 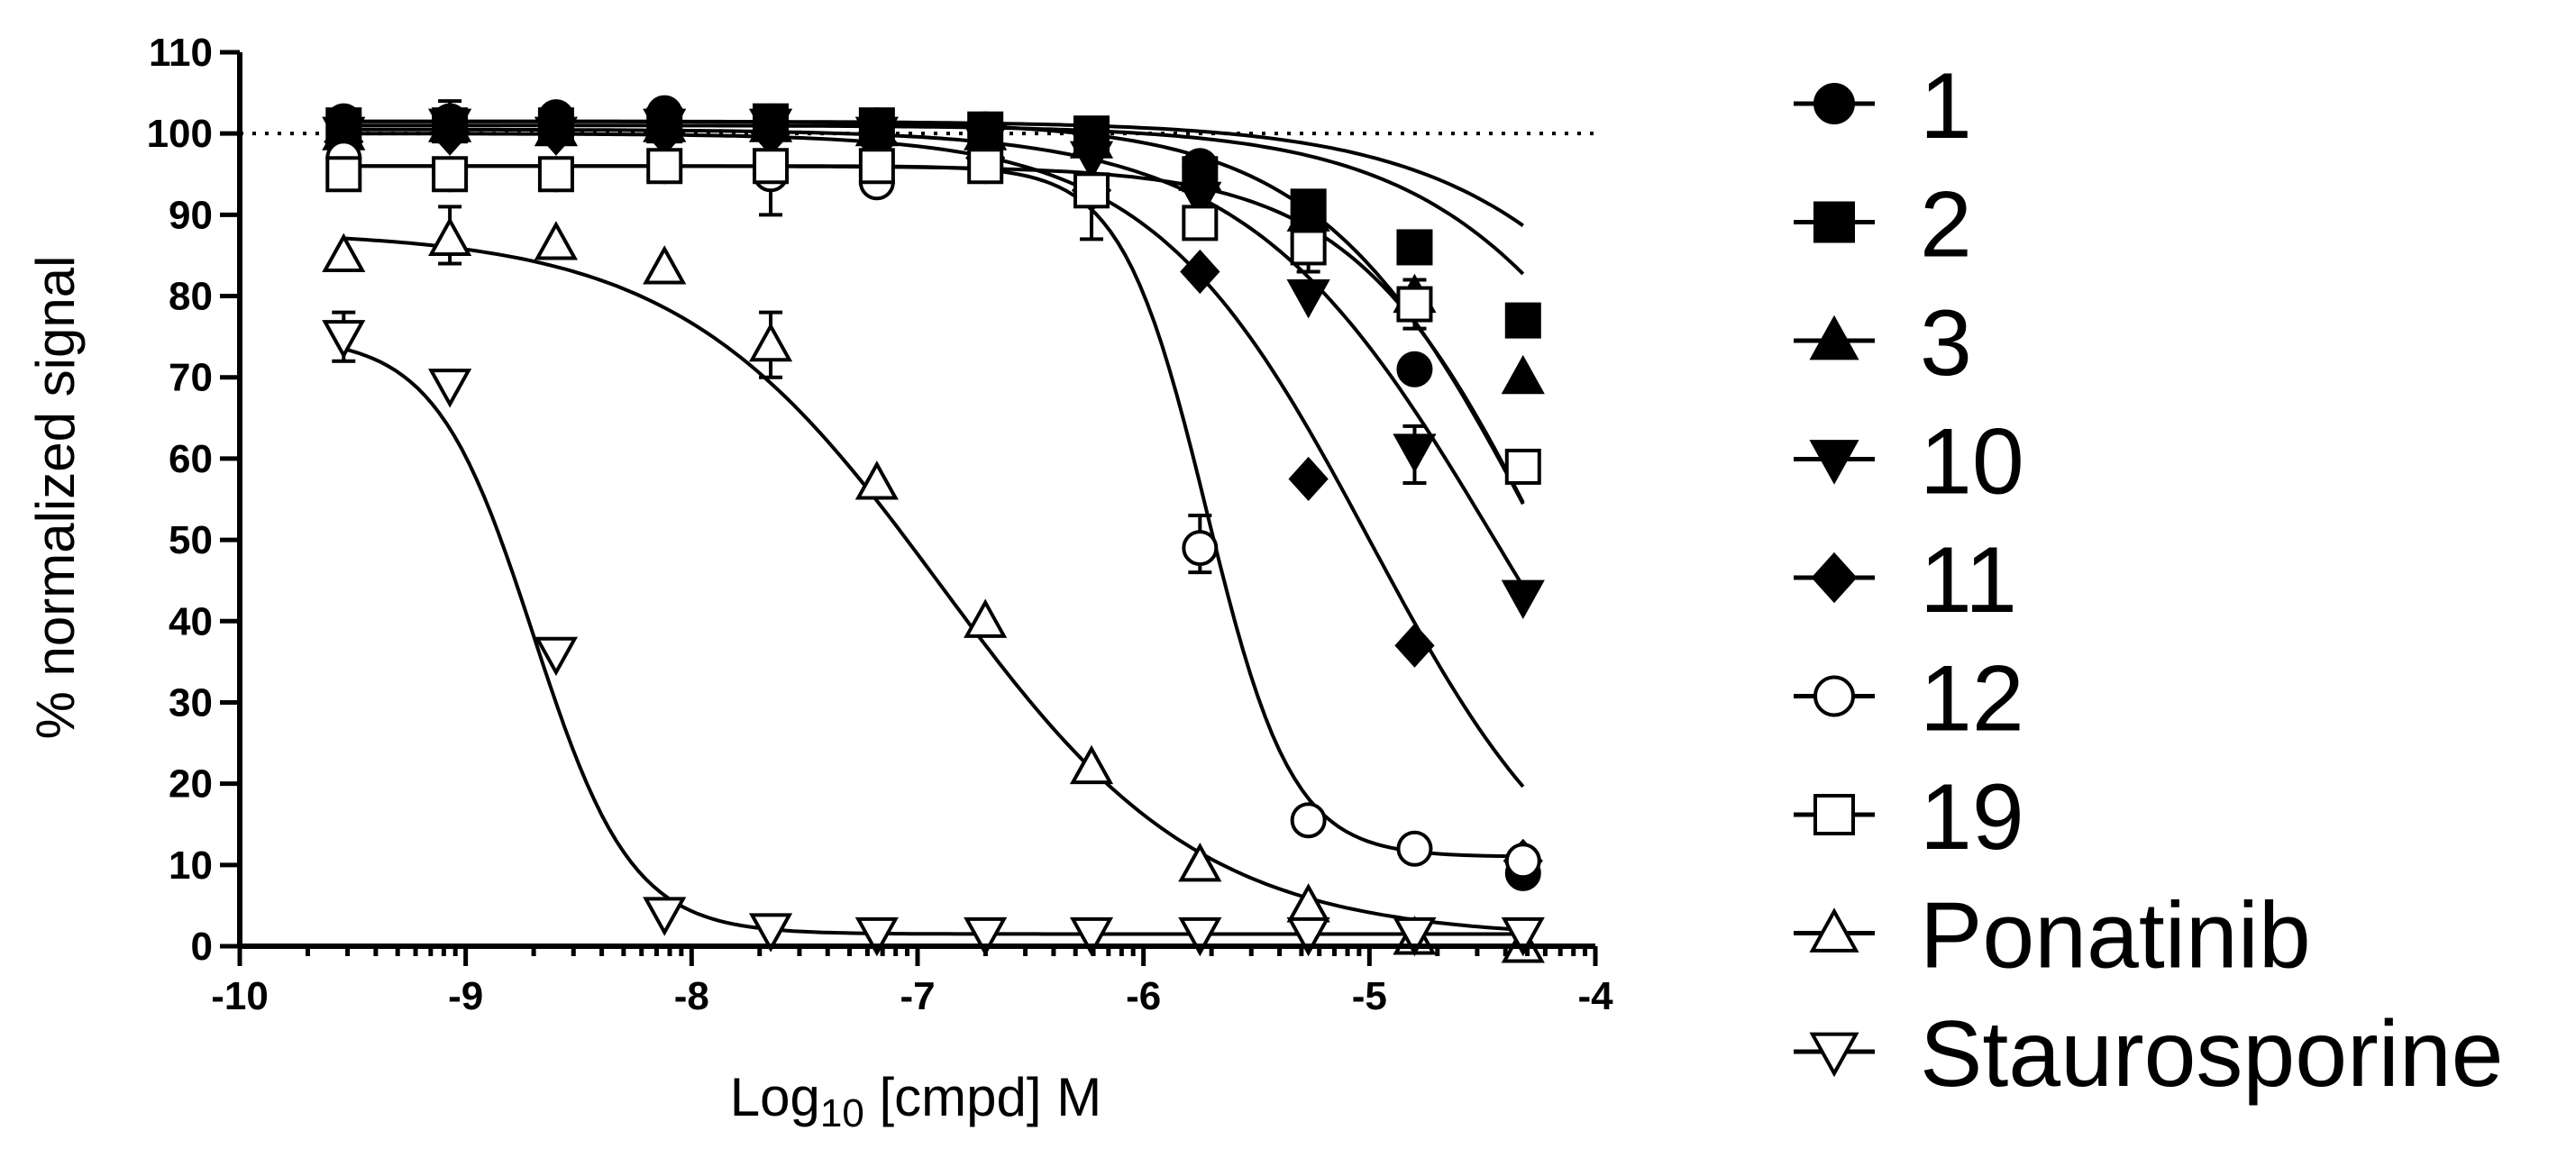 I want to click on x-axis-title-rest: [cmpd] M, so click(x=982, y=1097).